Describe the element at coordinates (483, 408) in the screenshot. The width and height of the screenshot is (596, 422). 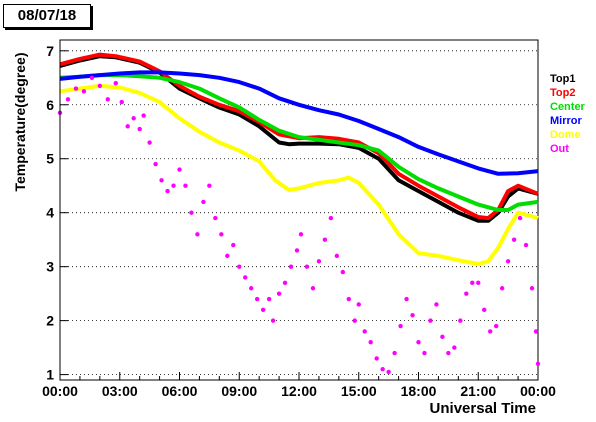
I see `x-axis-label: Universal Time` at that location.